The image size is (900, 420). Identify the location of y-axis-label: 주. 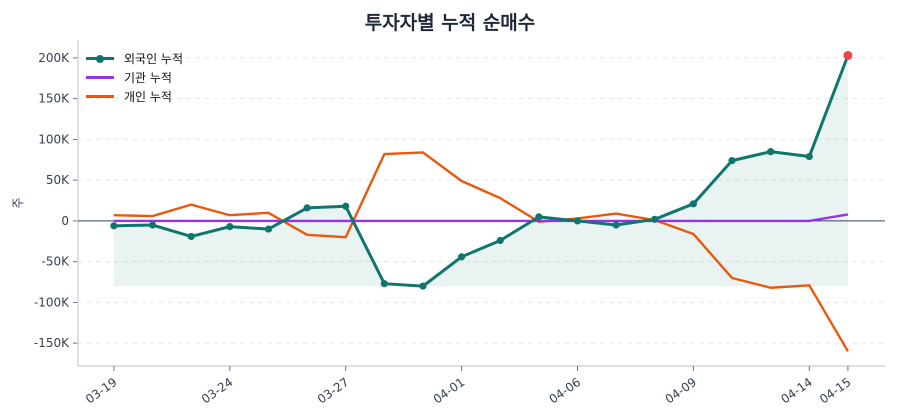
(18, 202).